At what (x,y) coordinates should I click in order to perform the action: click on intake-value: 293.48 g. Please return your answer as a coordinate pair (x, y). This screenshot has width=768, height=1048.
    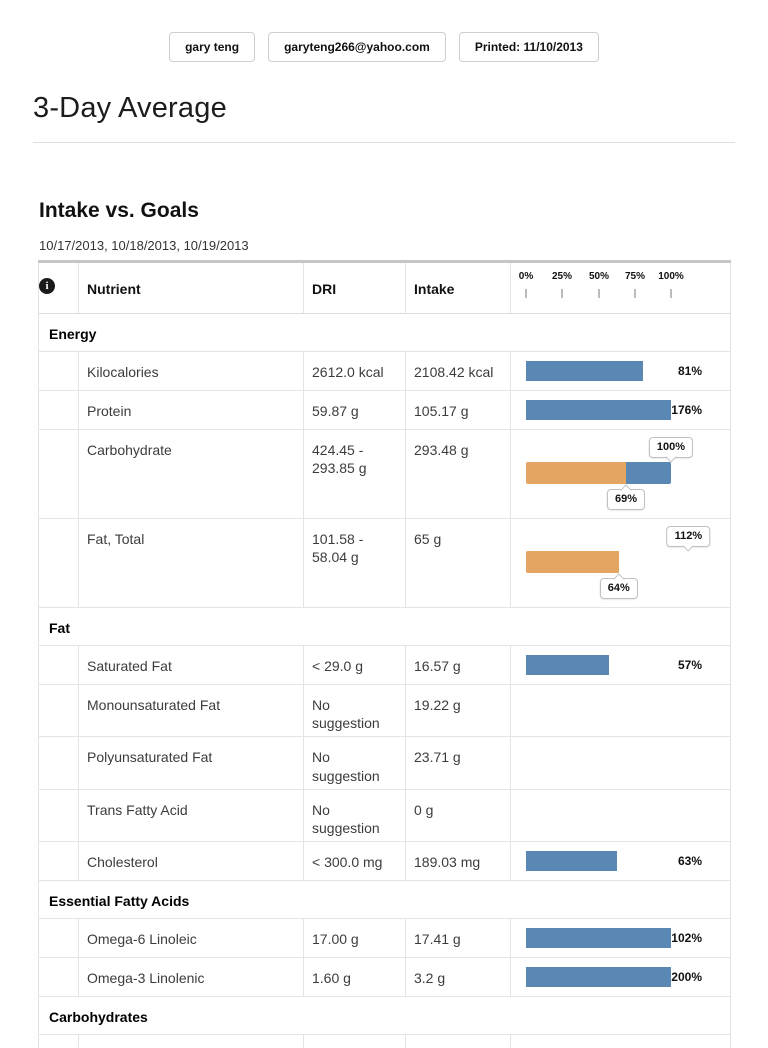
    Looking at the image, I should click on (441, 450).